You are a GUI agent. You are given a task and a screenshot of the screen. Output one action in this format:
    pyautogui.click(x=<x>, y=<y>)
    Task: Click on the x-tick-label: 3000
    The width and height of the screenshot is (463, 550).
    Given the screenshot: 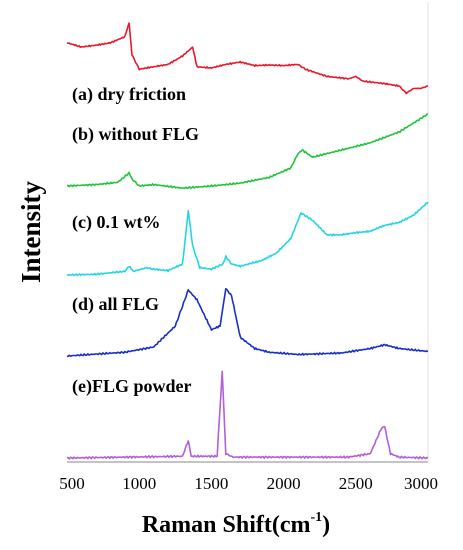 What is the action you would take?
    pyautogui.click(x=421, y=483)
    